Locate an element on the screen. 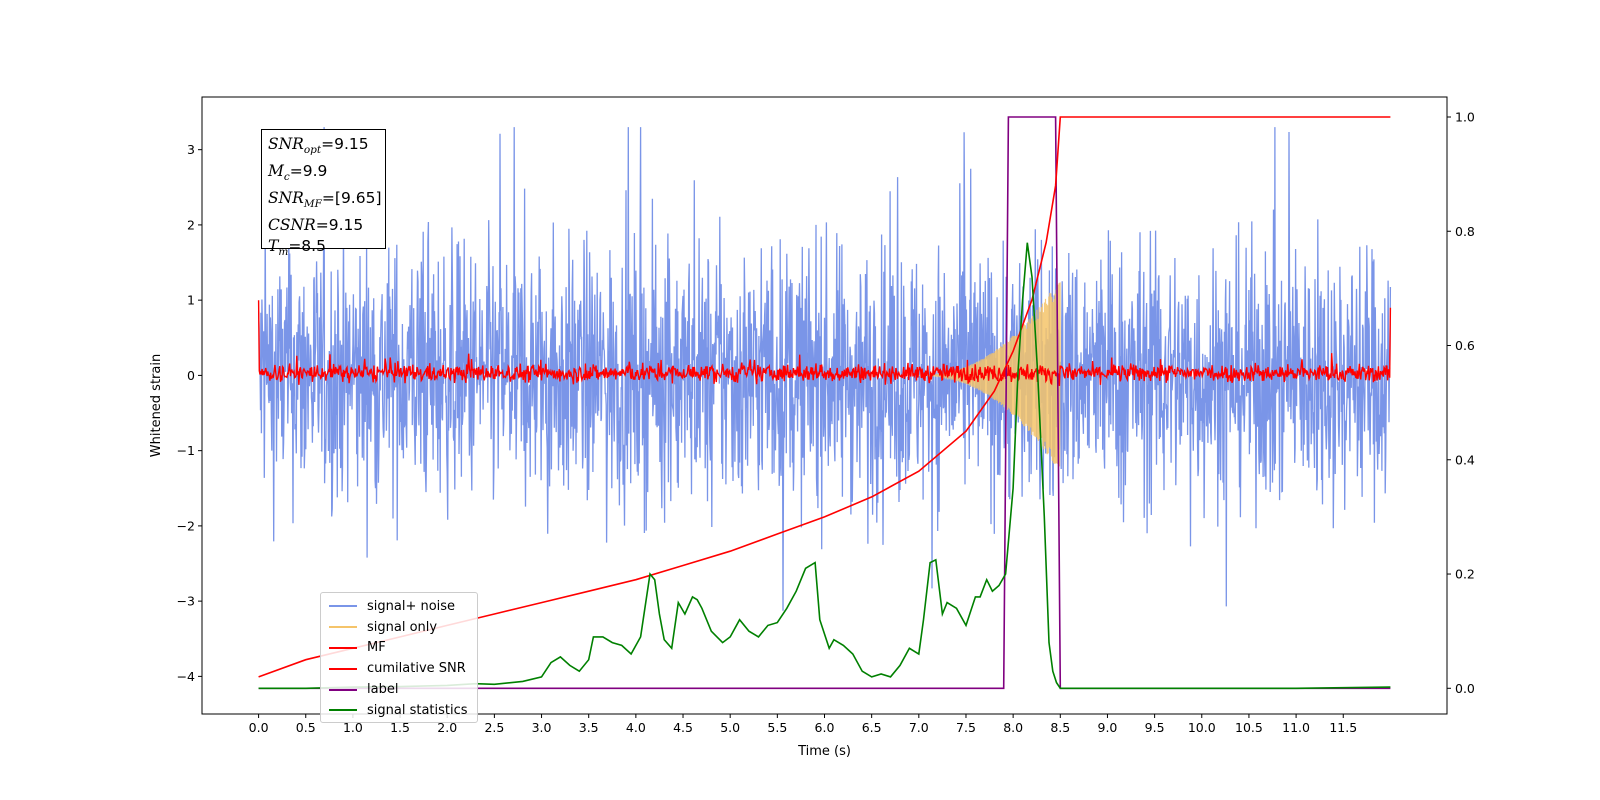 The width and height of the screenshot is (1600, 800). snr-opt-stat: SNRopt=9.15 is located at coordinates (318, 146).